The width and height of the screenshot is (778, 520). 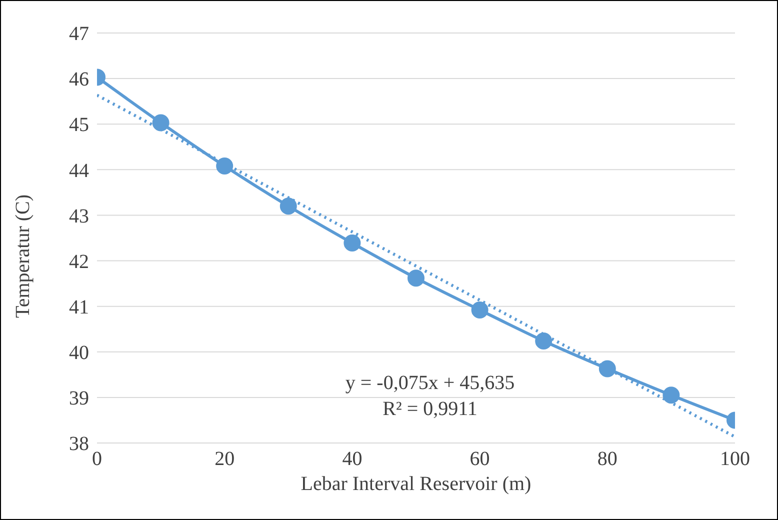 What do you see at coordinates (79, 79) in the screenshot?
I see `y-tick-label: 46` at bounding box center [79, 79].